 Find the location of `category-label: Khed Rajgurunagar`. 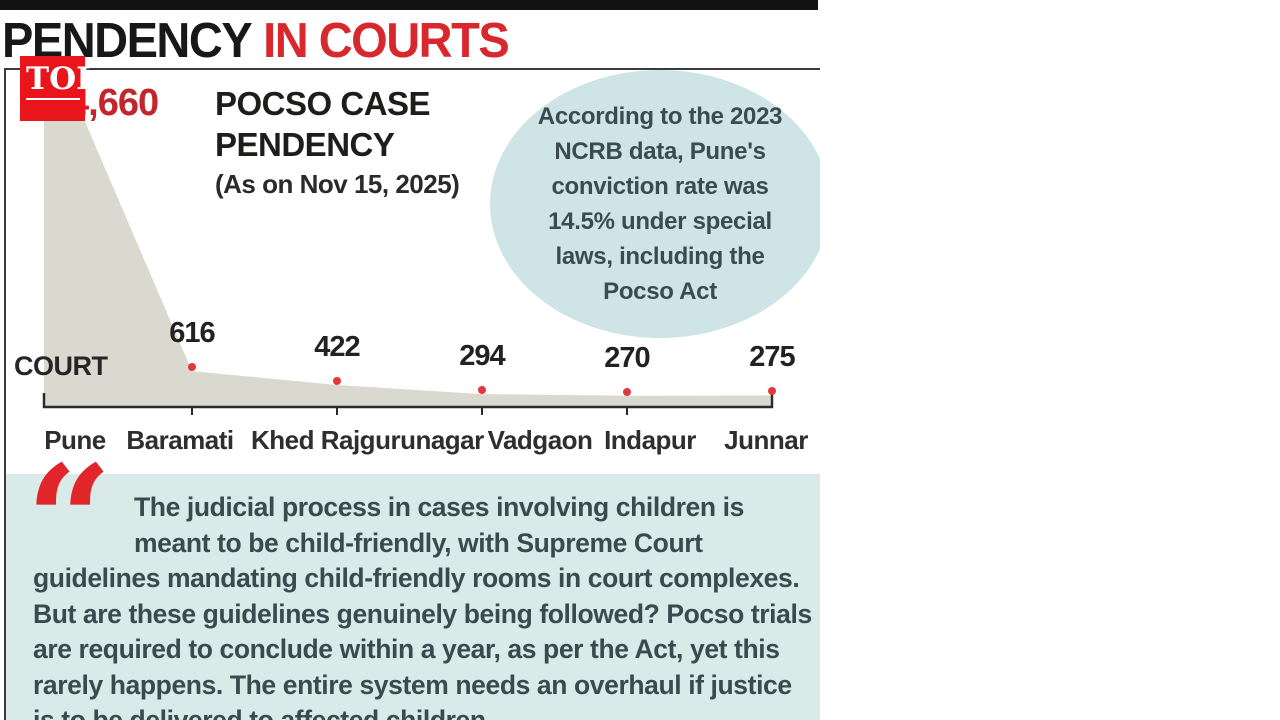

category-label: Khed Rajgurunagar is located at coordinates (367, 440).